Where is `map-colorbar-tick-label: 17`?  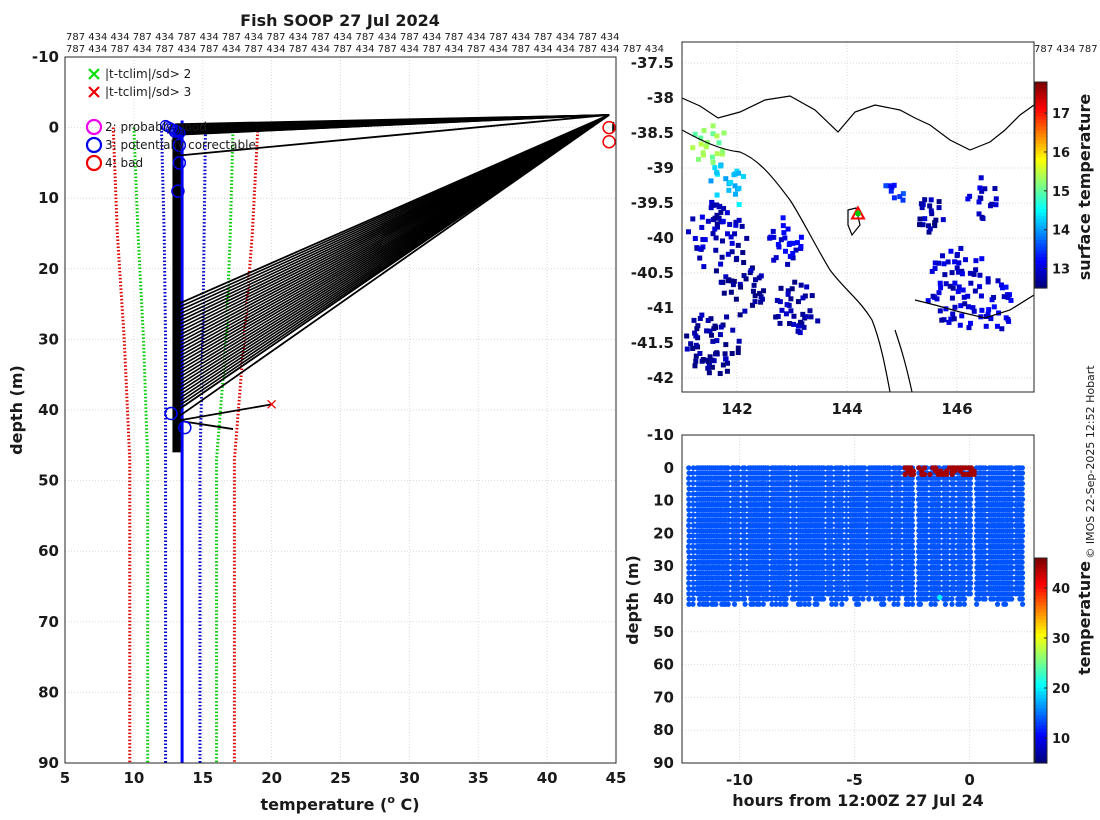 map-colorbar-tick-label: 17 is located at coordinates (1061, 114).